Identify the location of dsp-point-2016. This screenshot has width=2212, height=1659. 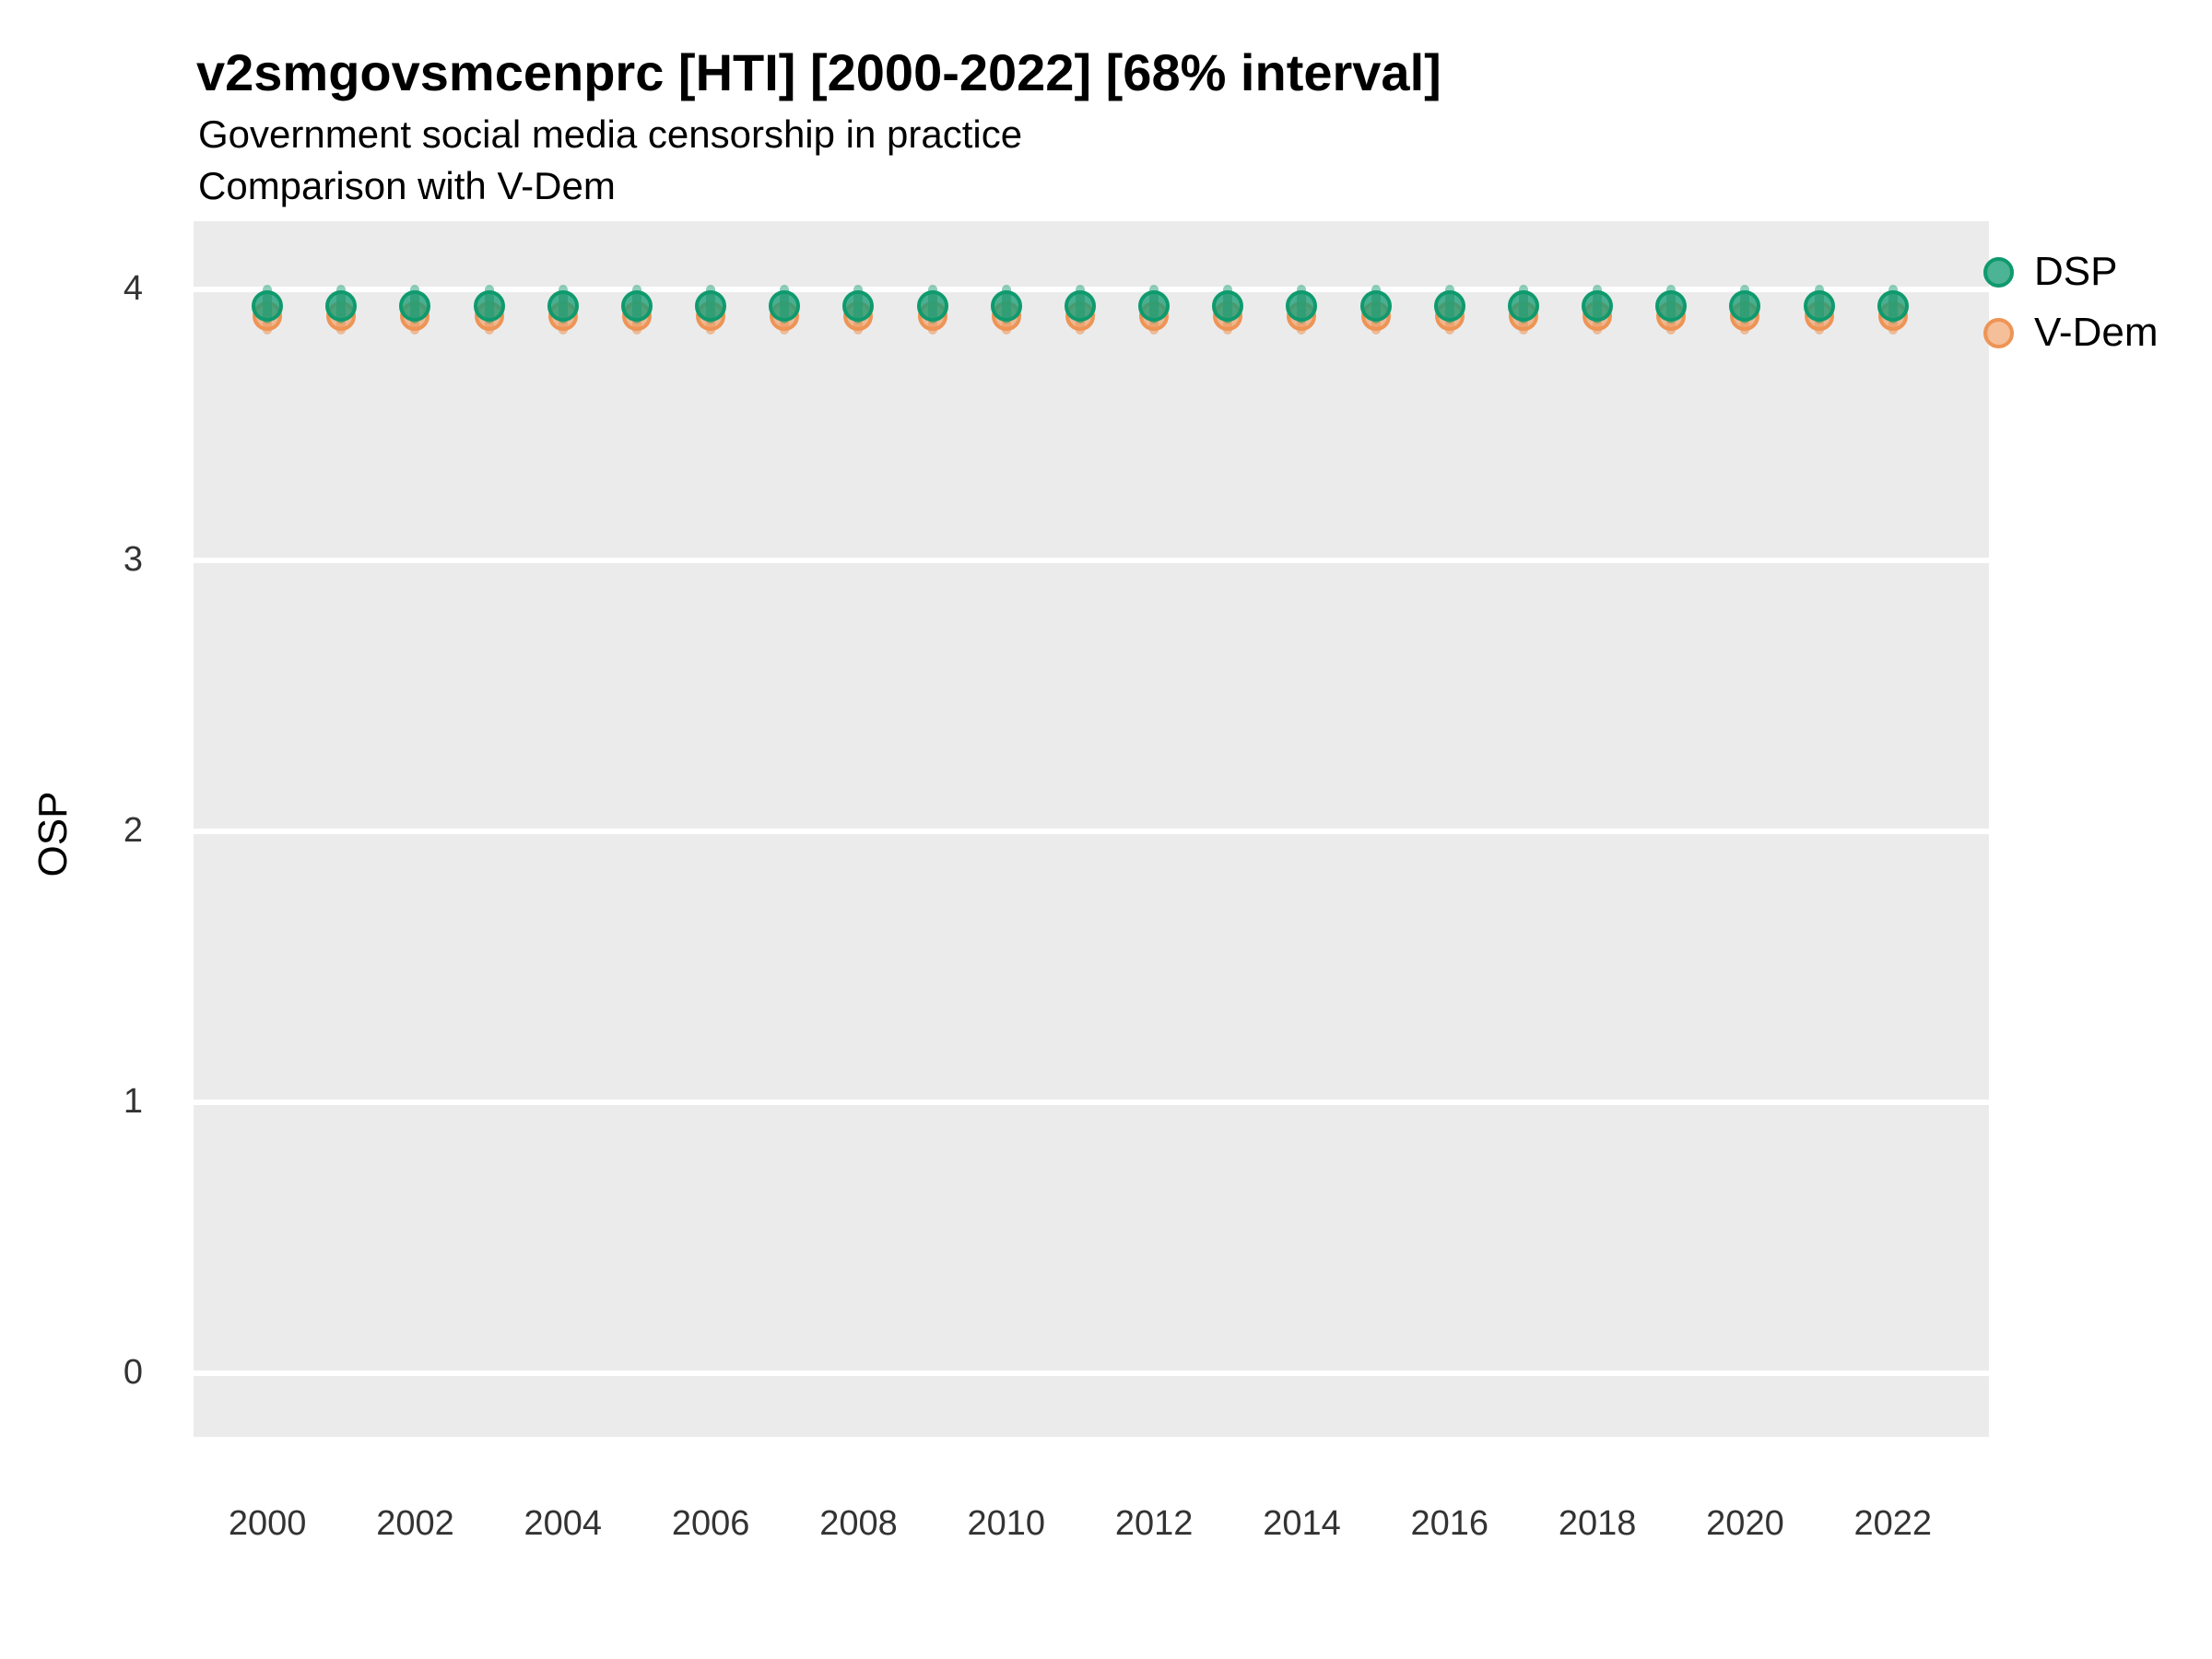
(1449, 305).